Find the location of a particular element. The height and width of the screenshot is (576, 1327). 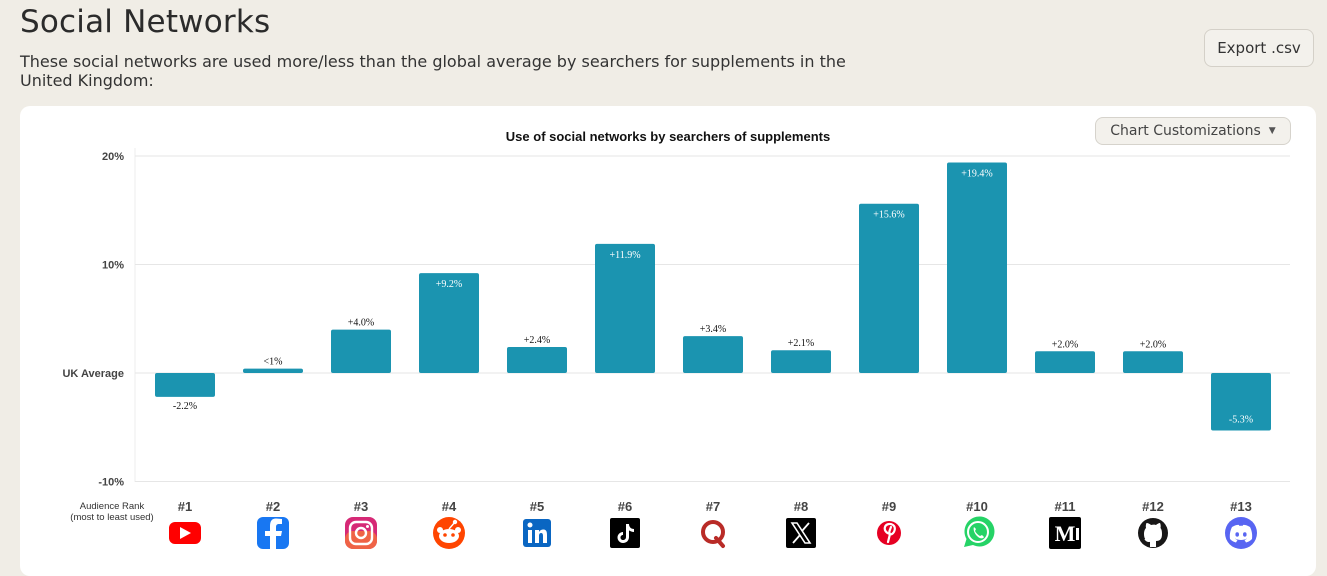

svg-text: M is located at coordinates (1065, 533).